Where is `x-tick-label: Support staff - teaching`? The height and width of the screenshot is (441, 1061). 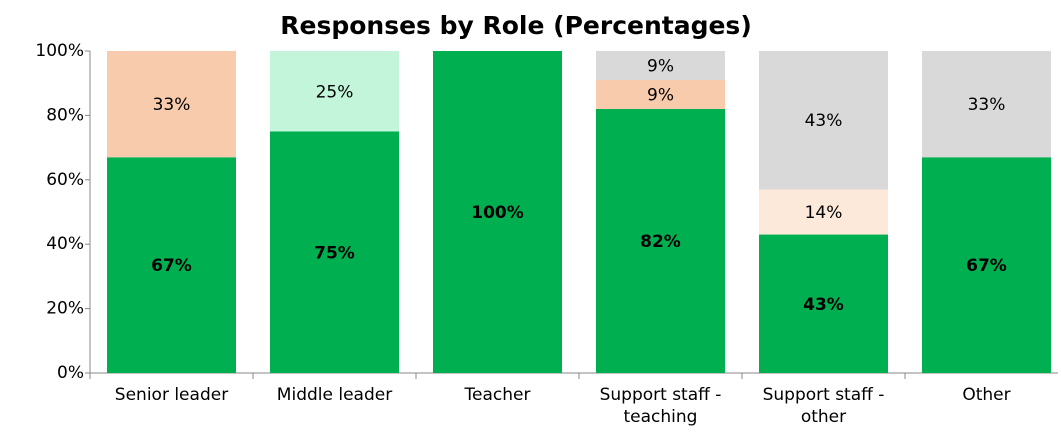 x-tick-label: Support staff - teaching is located at coordinates (660, 406).